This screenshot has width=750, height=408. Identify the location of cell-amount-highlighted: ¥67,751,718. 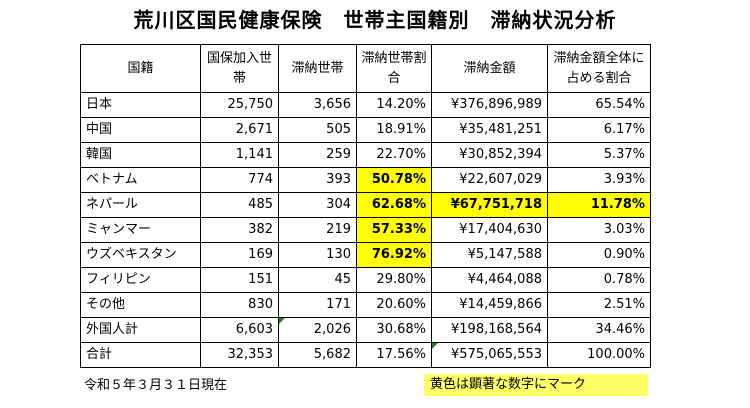
(489, 205).